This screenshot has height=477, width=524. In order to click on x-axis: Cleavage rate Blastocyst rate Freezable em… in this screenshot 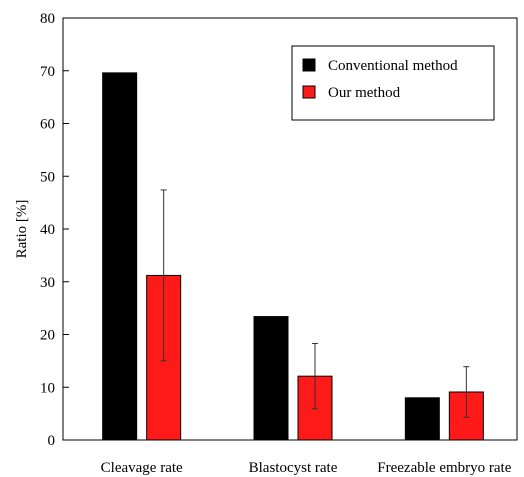, I will do `click(306, 468)`.